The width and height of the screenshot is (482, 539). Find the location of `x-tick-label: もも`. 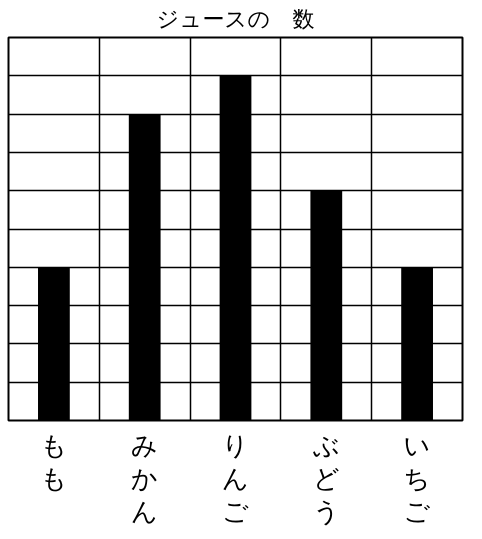

x-tick-label: もも is located at coordinates (54, 463).